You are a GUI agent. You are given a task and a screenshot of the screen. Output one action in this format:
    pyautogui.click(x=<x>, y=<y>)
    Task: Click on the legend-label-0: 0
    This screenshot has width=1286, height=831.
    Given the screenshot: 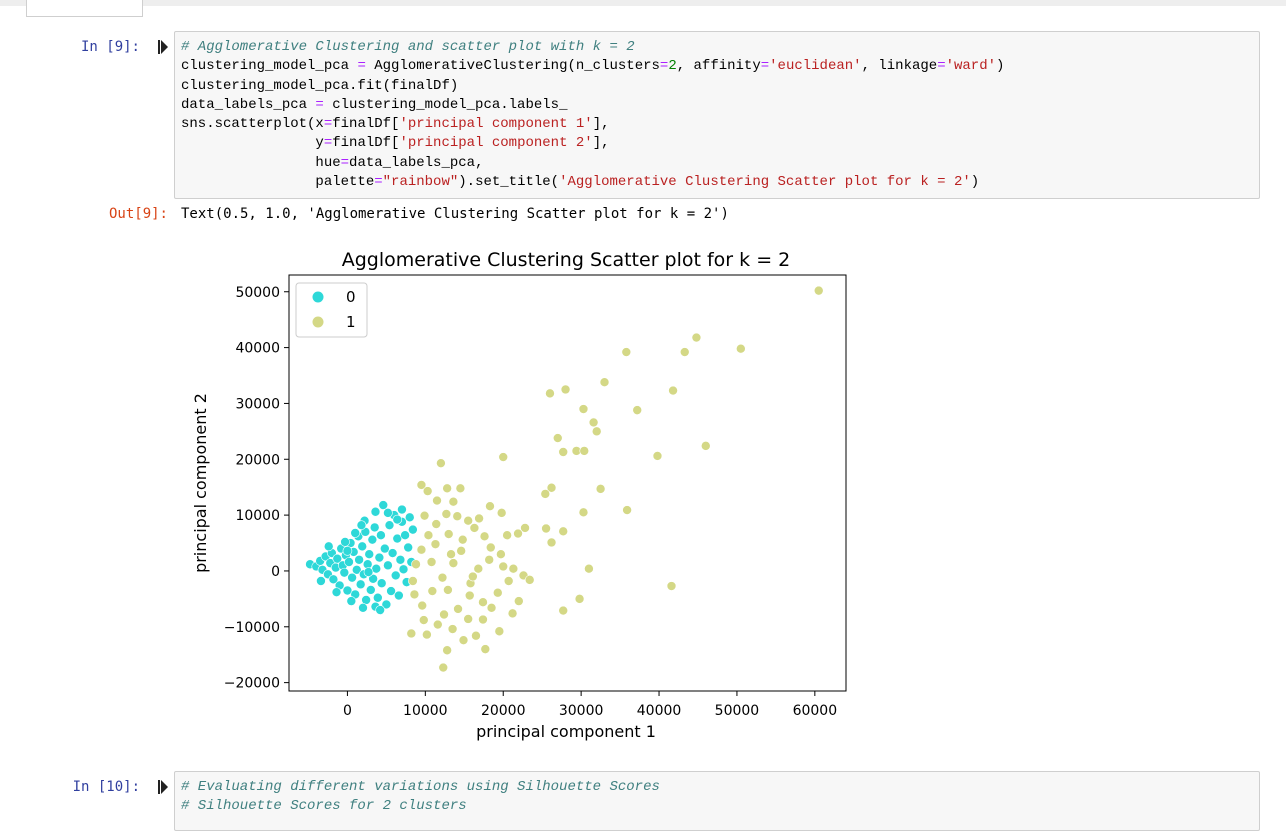 What is the action you would take?
    pyautogui.click(x=351, y=297)
    